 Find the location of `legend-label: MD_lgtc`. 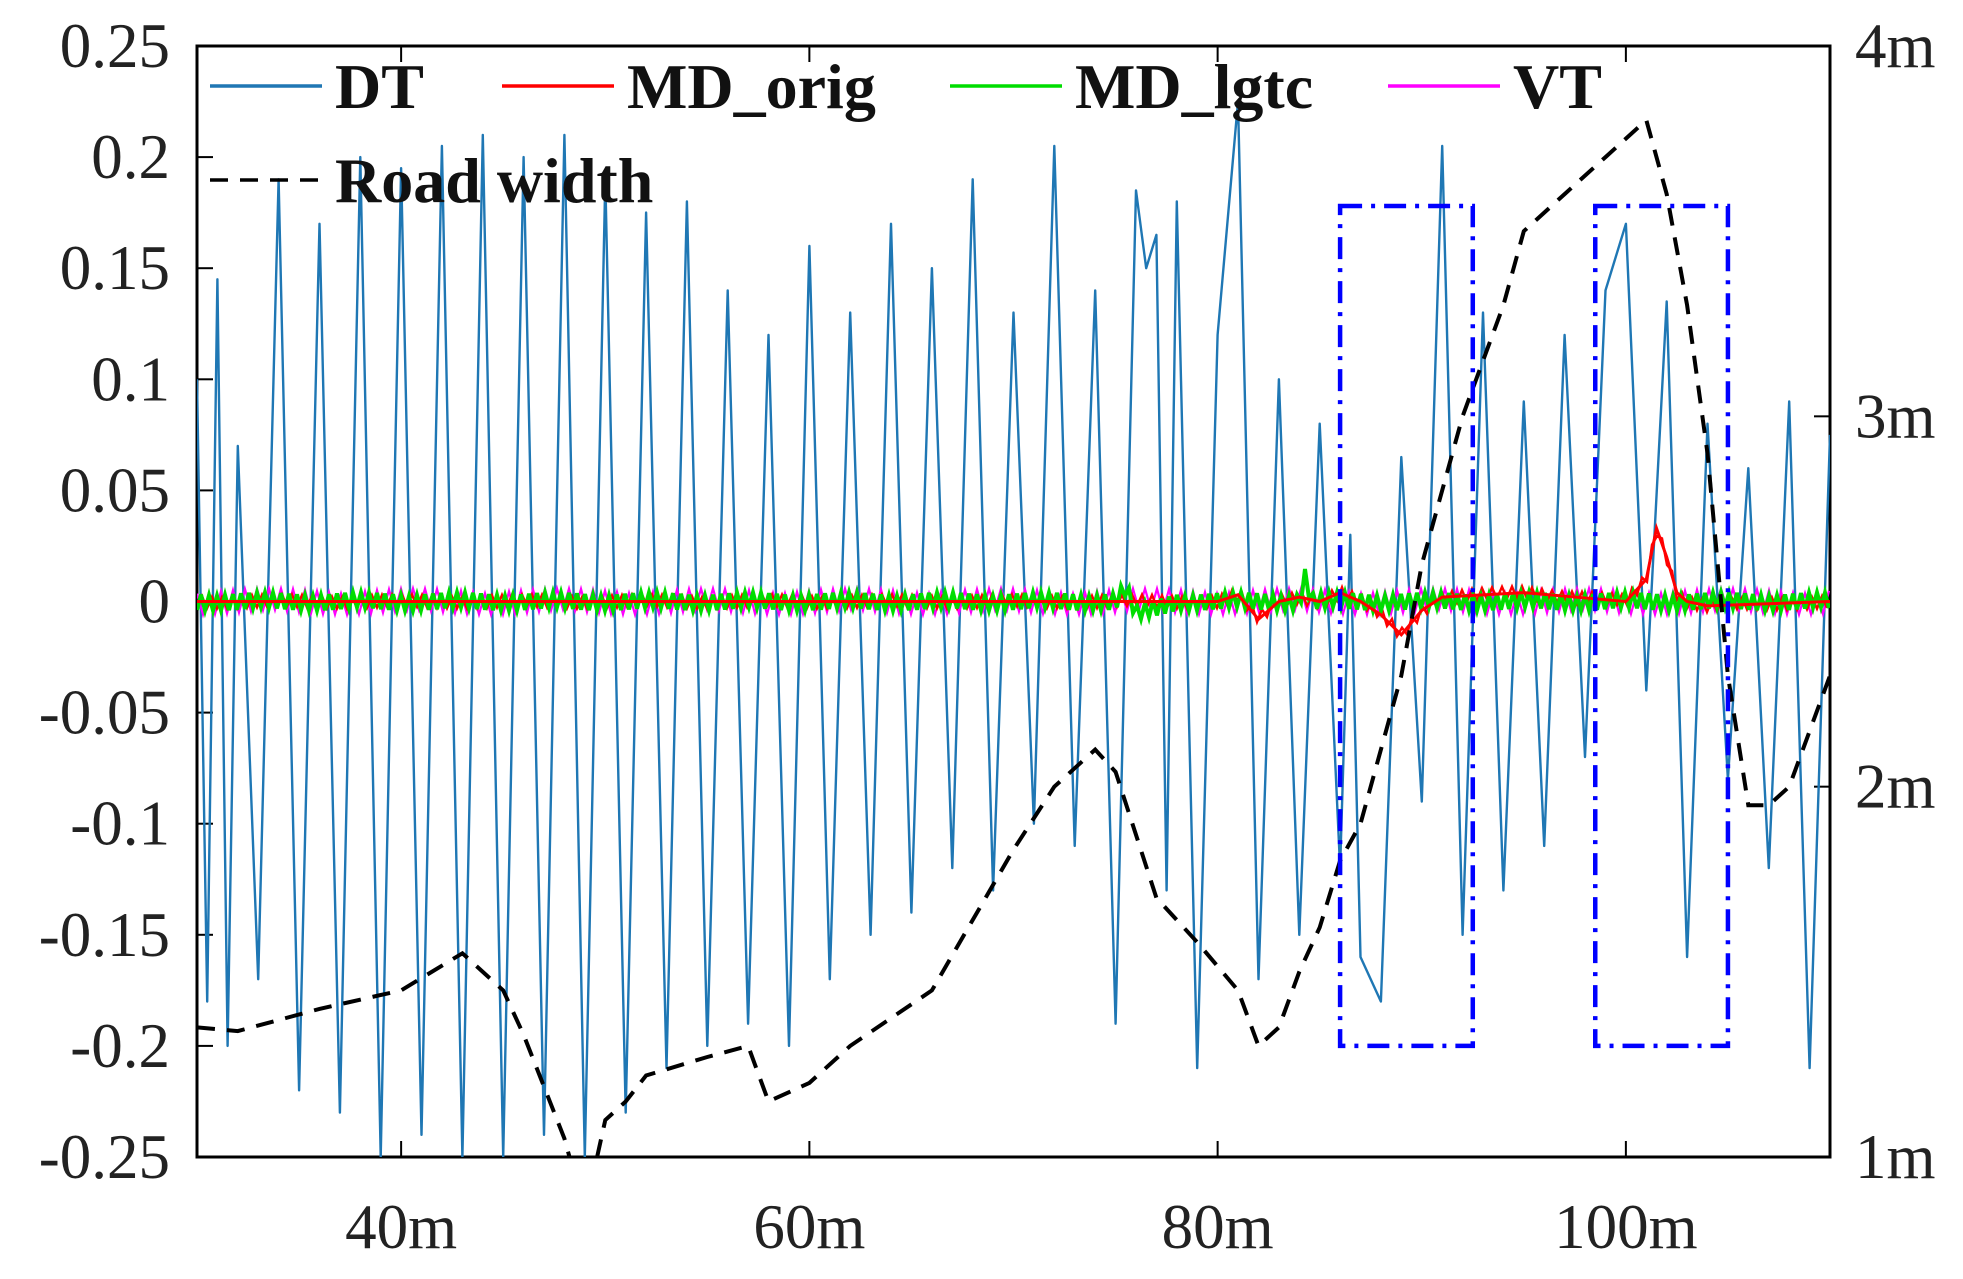

legend-label: MD_lgtc is located at coordinates (1194, 86).